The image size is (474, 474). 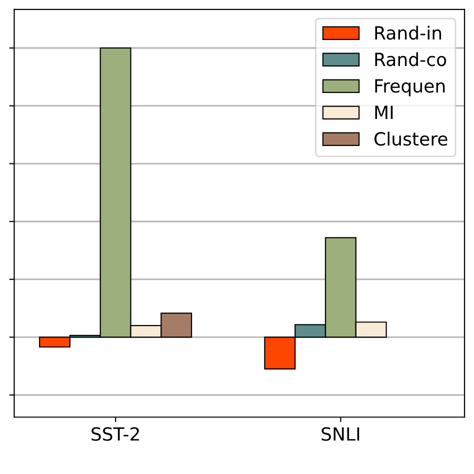 I want to click on legend-label: MI, so click(x=384, y=112).